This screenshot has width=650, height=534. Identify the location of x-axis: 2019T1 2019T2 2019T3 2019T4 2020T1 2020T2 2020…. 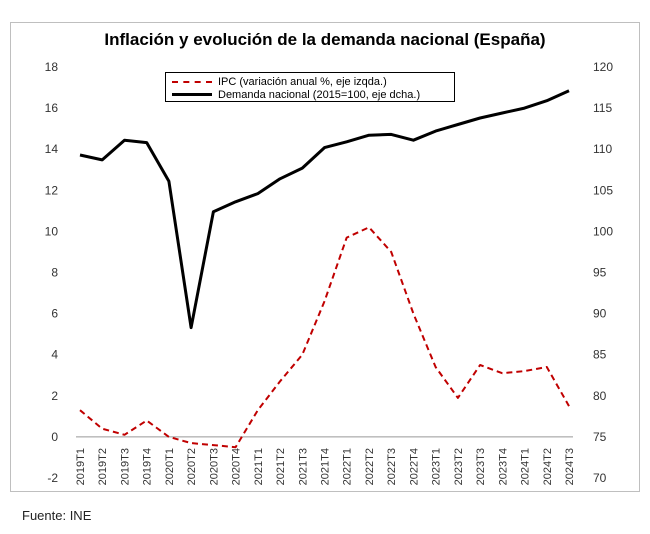
(325, 466).